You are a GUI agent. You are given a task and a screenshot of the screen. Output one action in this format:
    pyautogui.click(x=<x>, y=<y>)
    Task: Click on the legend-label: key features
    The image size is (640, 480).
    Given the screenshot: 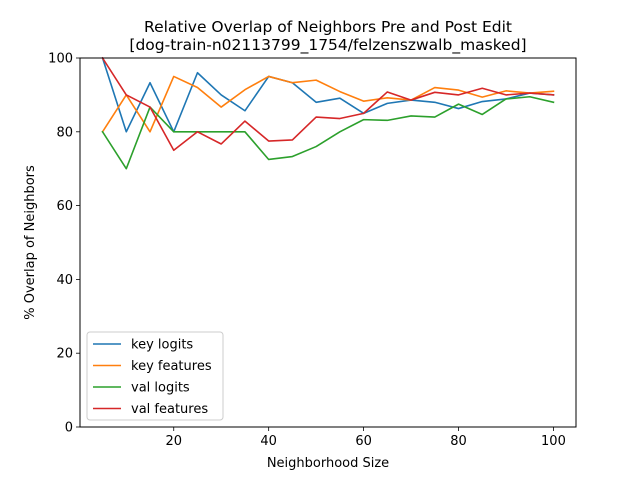 What is the action you would take?
    pyautogui.click(x=171, y=366)
    